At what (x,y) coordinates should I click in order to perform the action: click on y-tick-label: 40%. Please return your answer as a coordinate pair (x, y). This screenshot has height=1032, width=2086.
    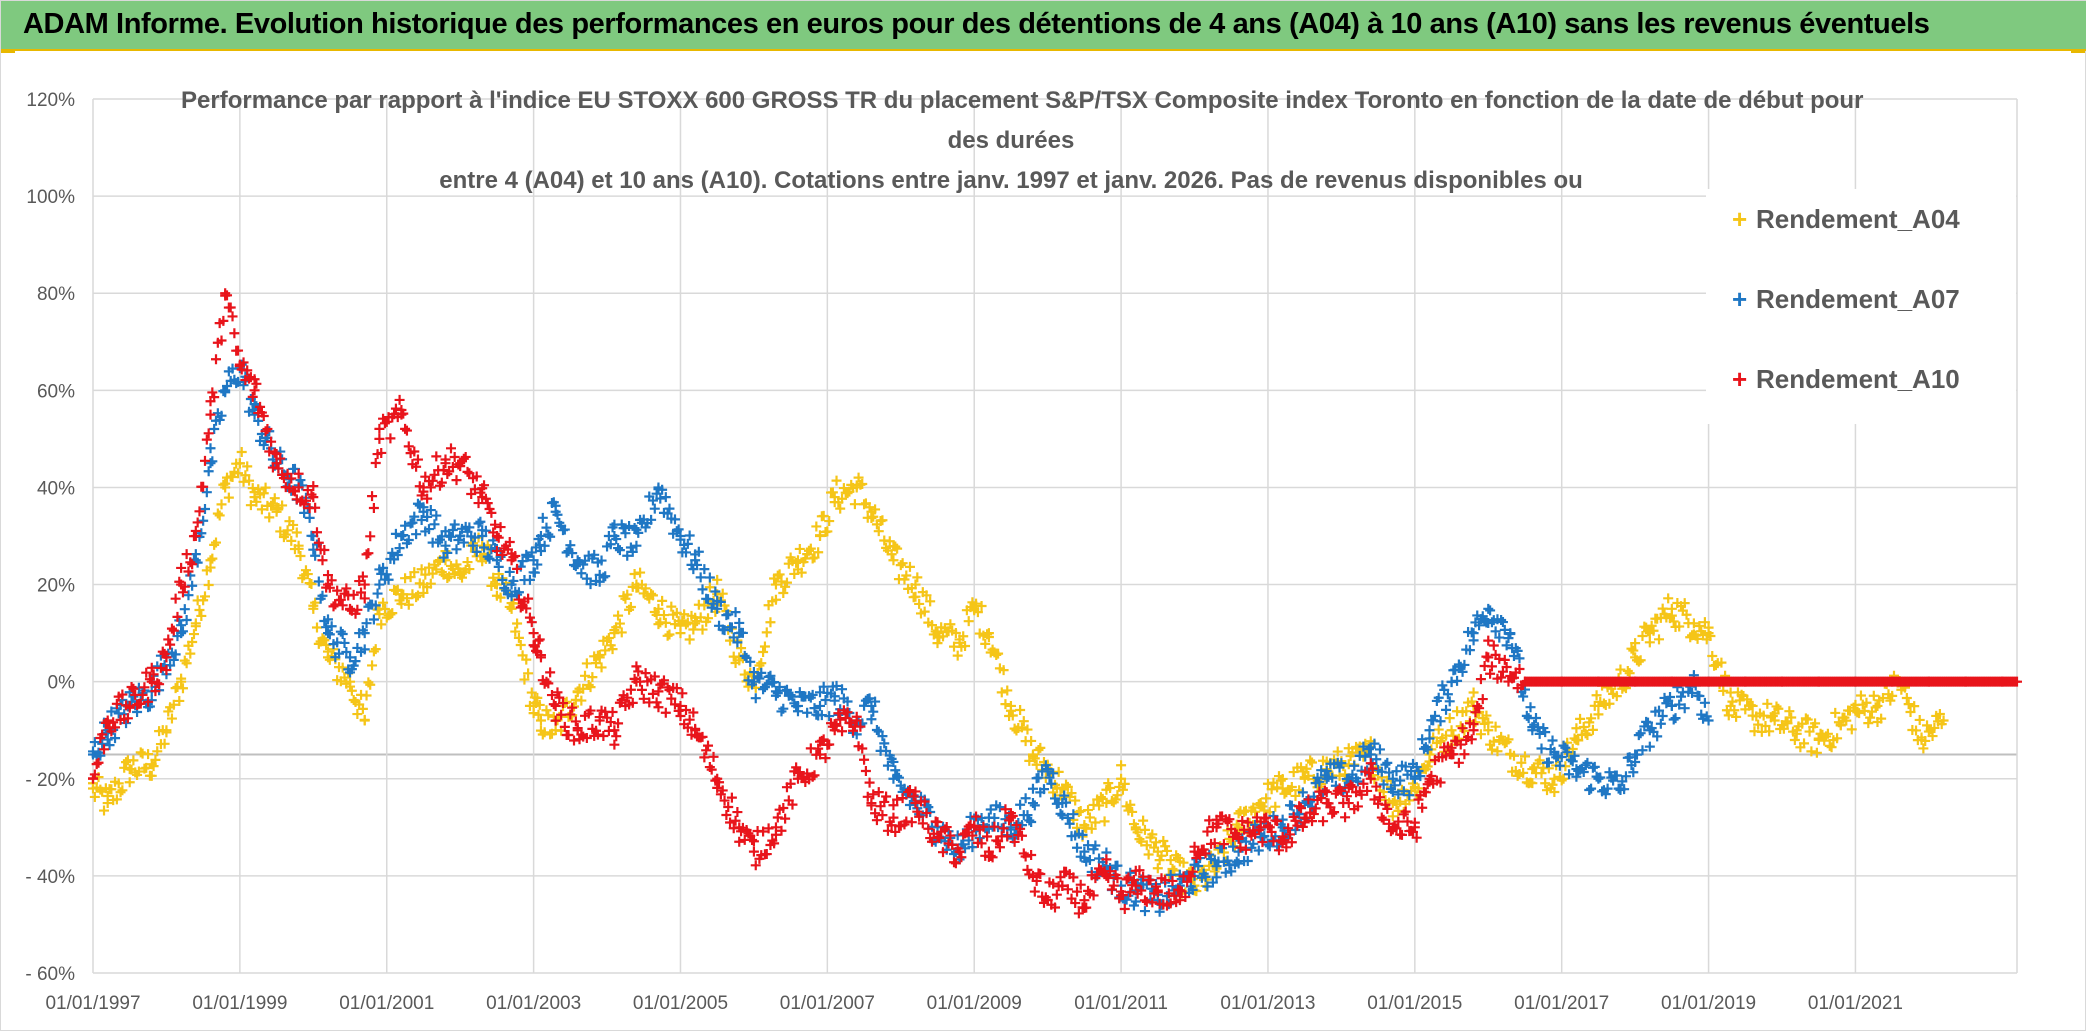
    Looking at the image, I should click on (56, 488).